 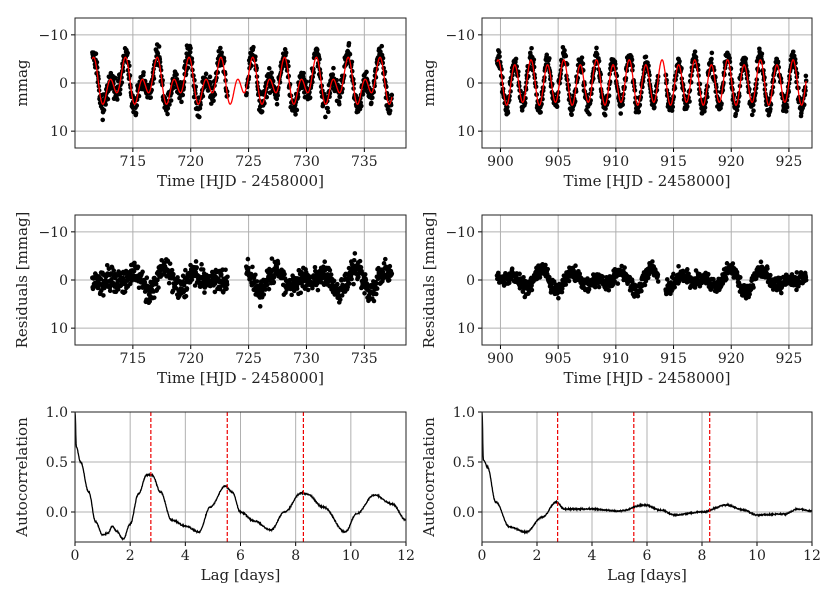 What do you see at coordinates (647, 477) in the screenshot?
I see `axes-frame` at bounding box center [647, 477].